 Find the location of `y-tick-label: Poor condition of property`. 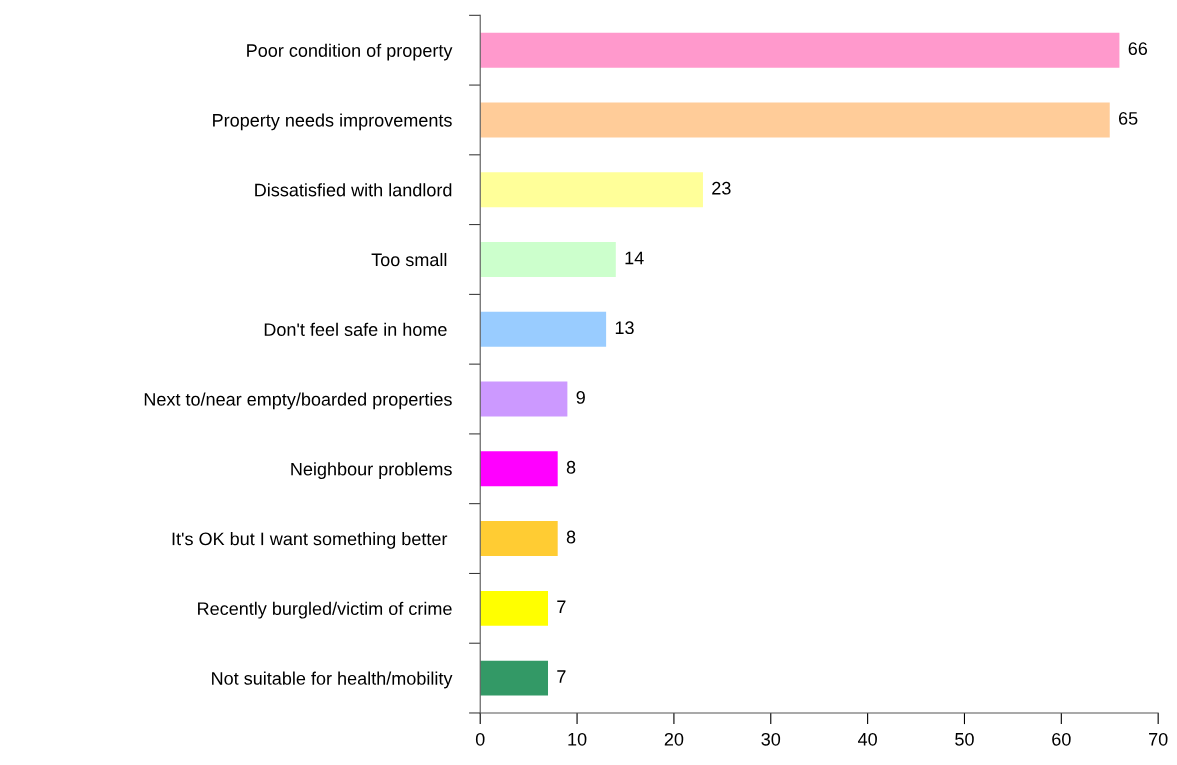

y-tick-label: Poor condition of property is located at coordinates (350, 52).